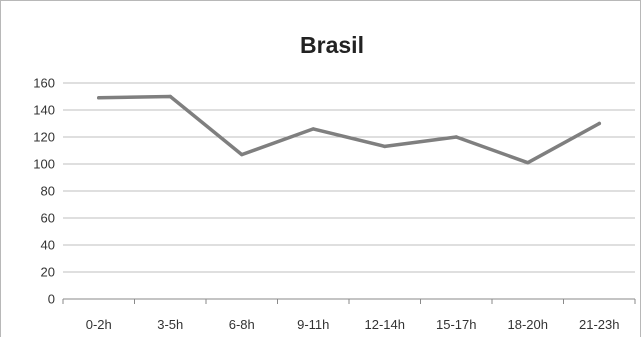 The height and width of the screenshot is (338, 641). What do you see at coordinates (170, 96) in the screenshot?
I see `data-point-3-5h` at bounding box center [170, 96].